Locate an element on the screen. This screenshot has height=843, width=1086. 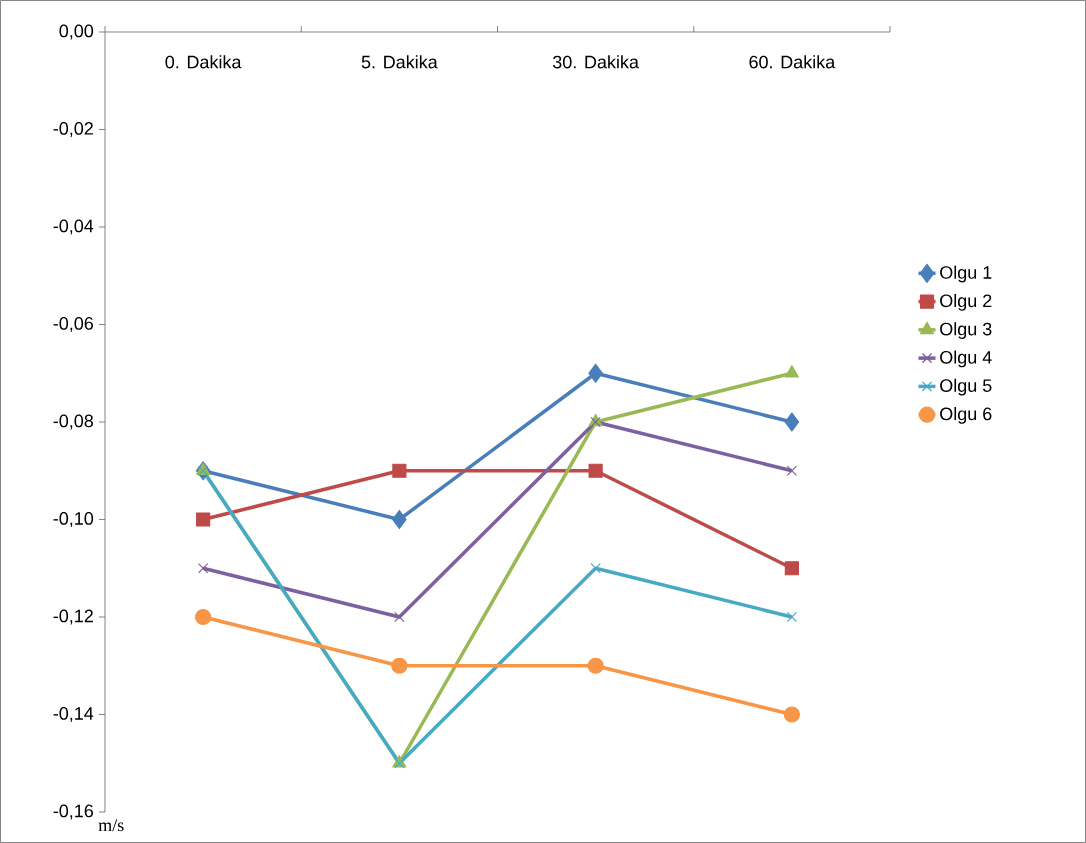
legend-label: Olgu 4 is located at coordinates (966, 359).